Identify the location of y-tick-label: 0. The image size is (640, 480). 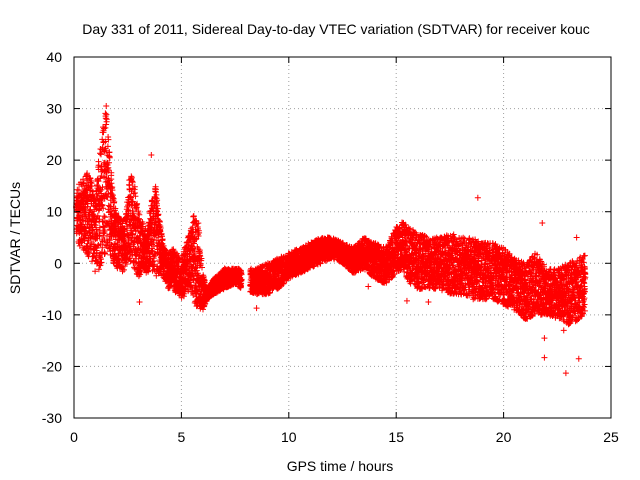
(58, 263).